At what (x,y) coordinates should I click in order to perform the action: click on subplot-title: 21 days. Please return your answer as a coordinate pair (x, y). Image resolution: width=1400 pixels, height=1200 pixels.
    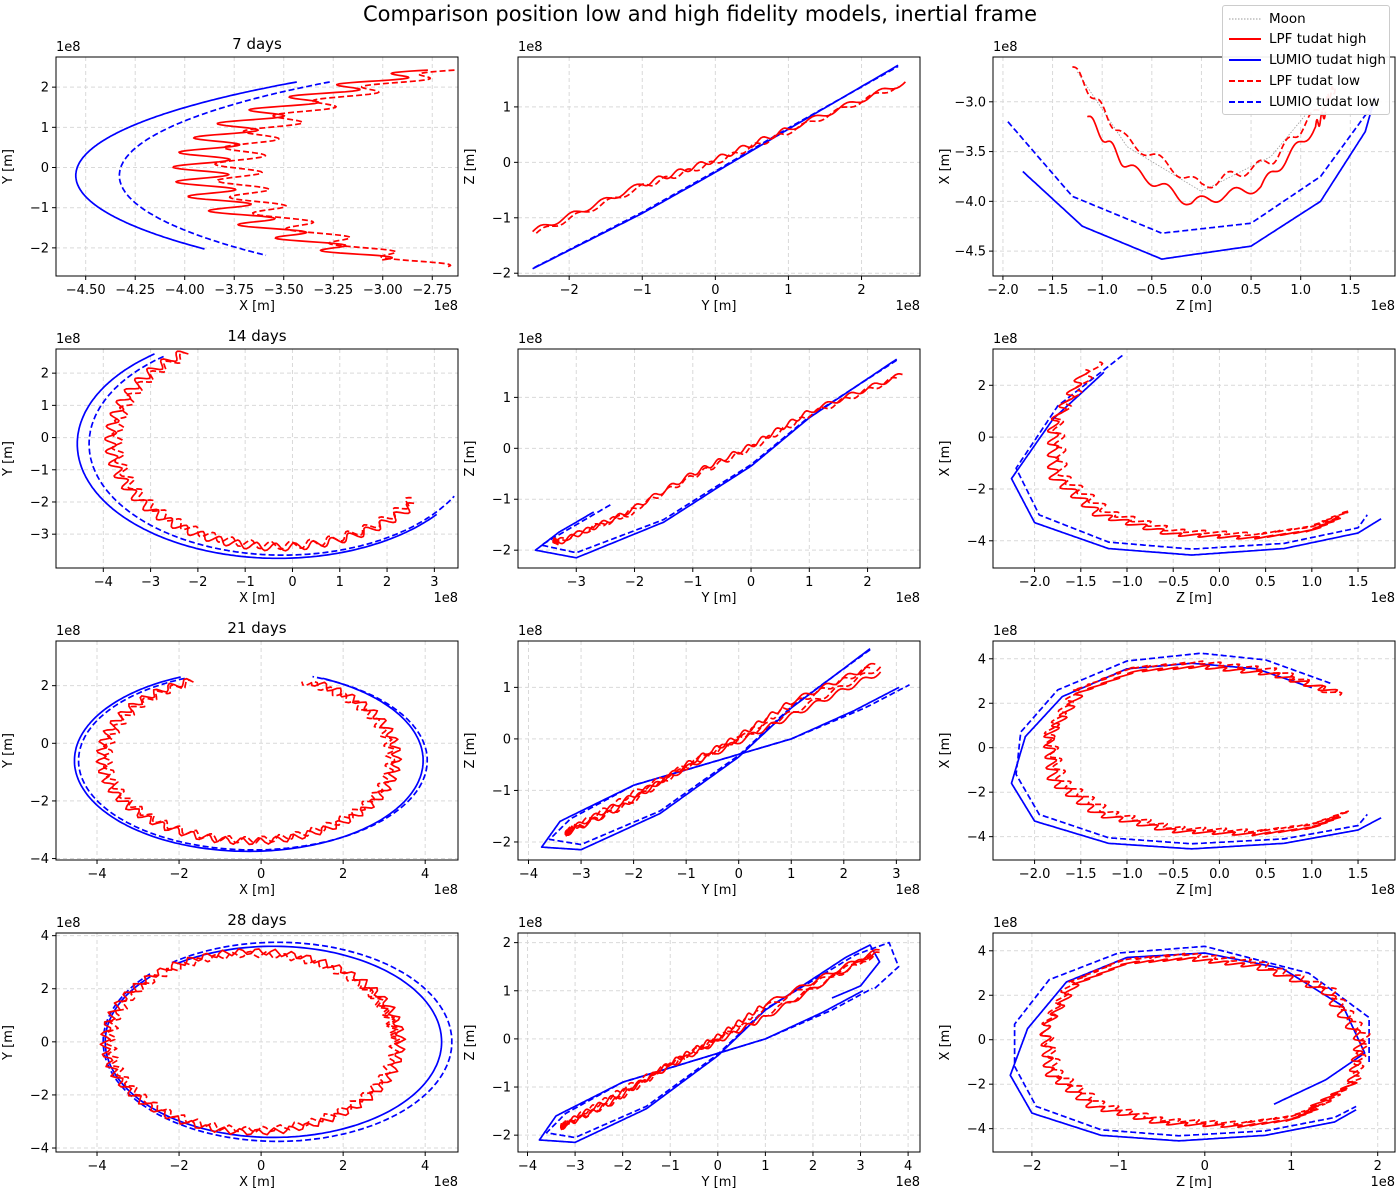
    Looking at the image, I should click on (256, 628).